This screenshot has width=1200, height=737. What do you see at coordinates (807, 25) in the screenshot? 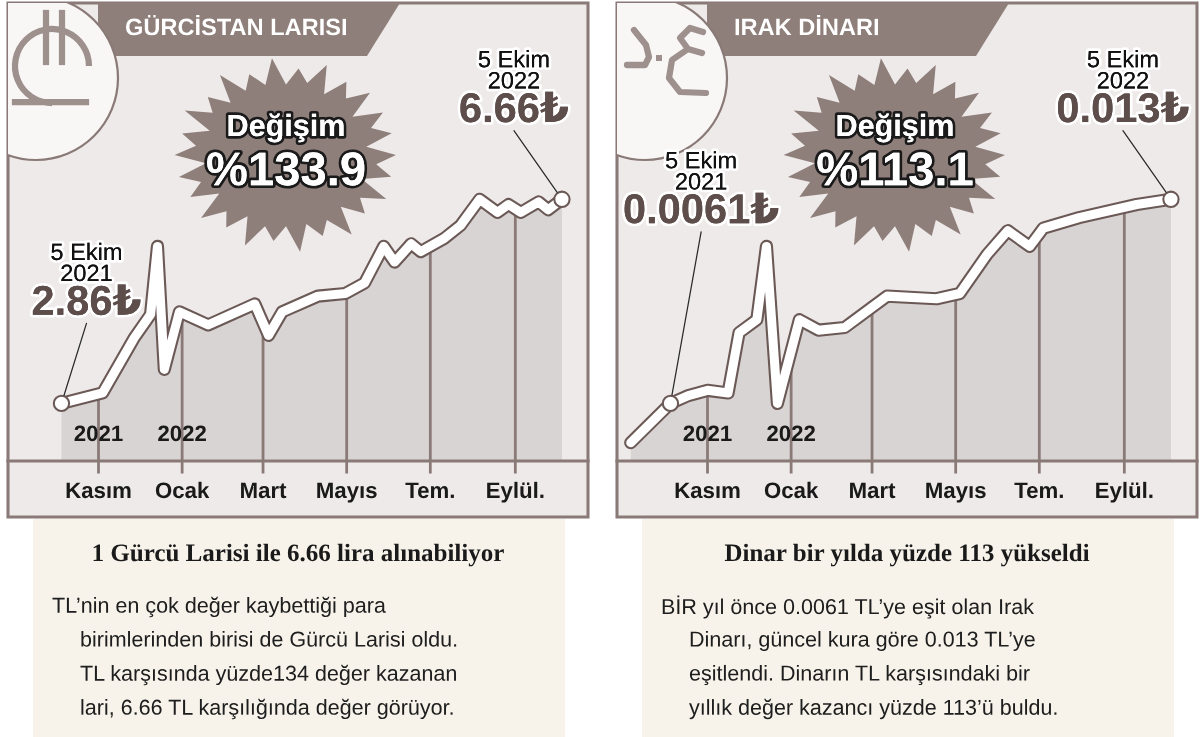
I see `chart-title: IRAK DİNARI` at bounding box center [807, 25].